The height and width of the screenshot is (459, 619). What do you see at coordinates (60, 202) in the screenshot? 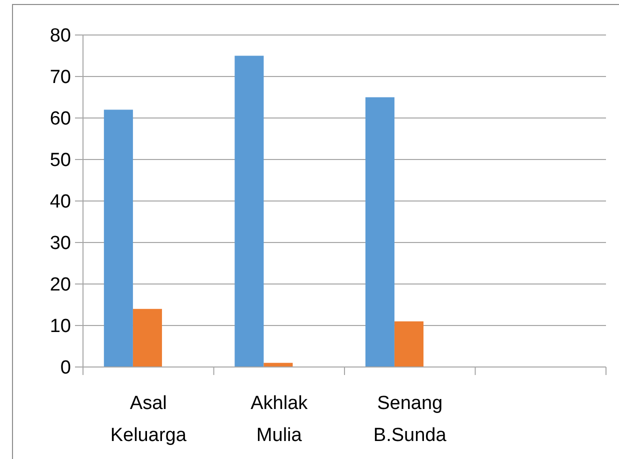
I see `y-tick-label: 40` at bounding box center [60, 202].